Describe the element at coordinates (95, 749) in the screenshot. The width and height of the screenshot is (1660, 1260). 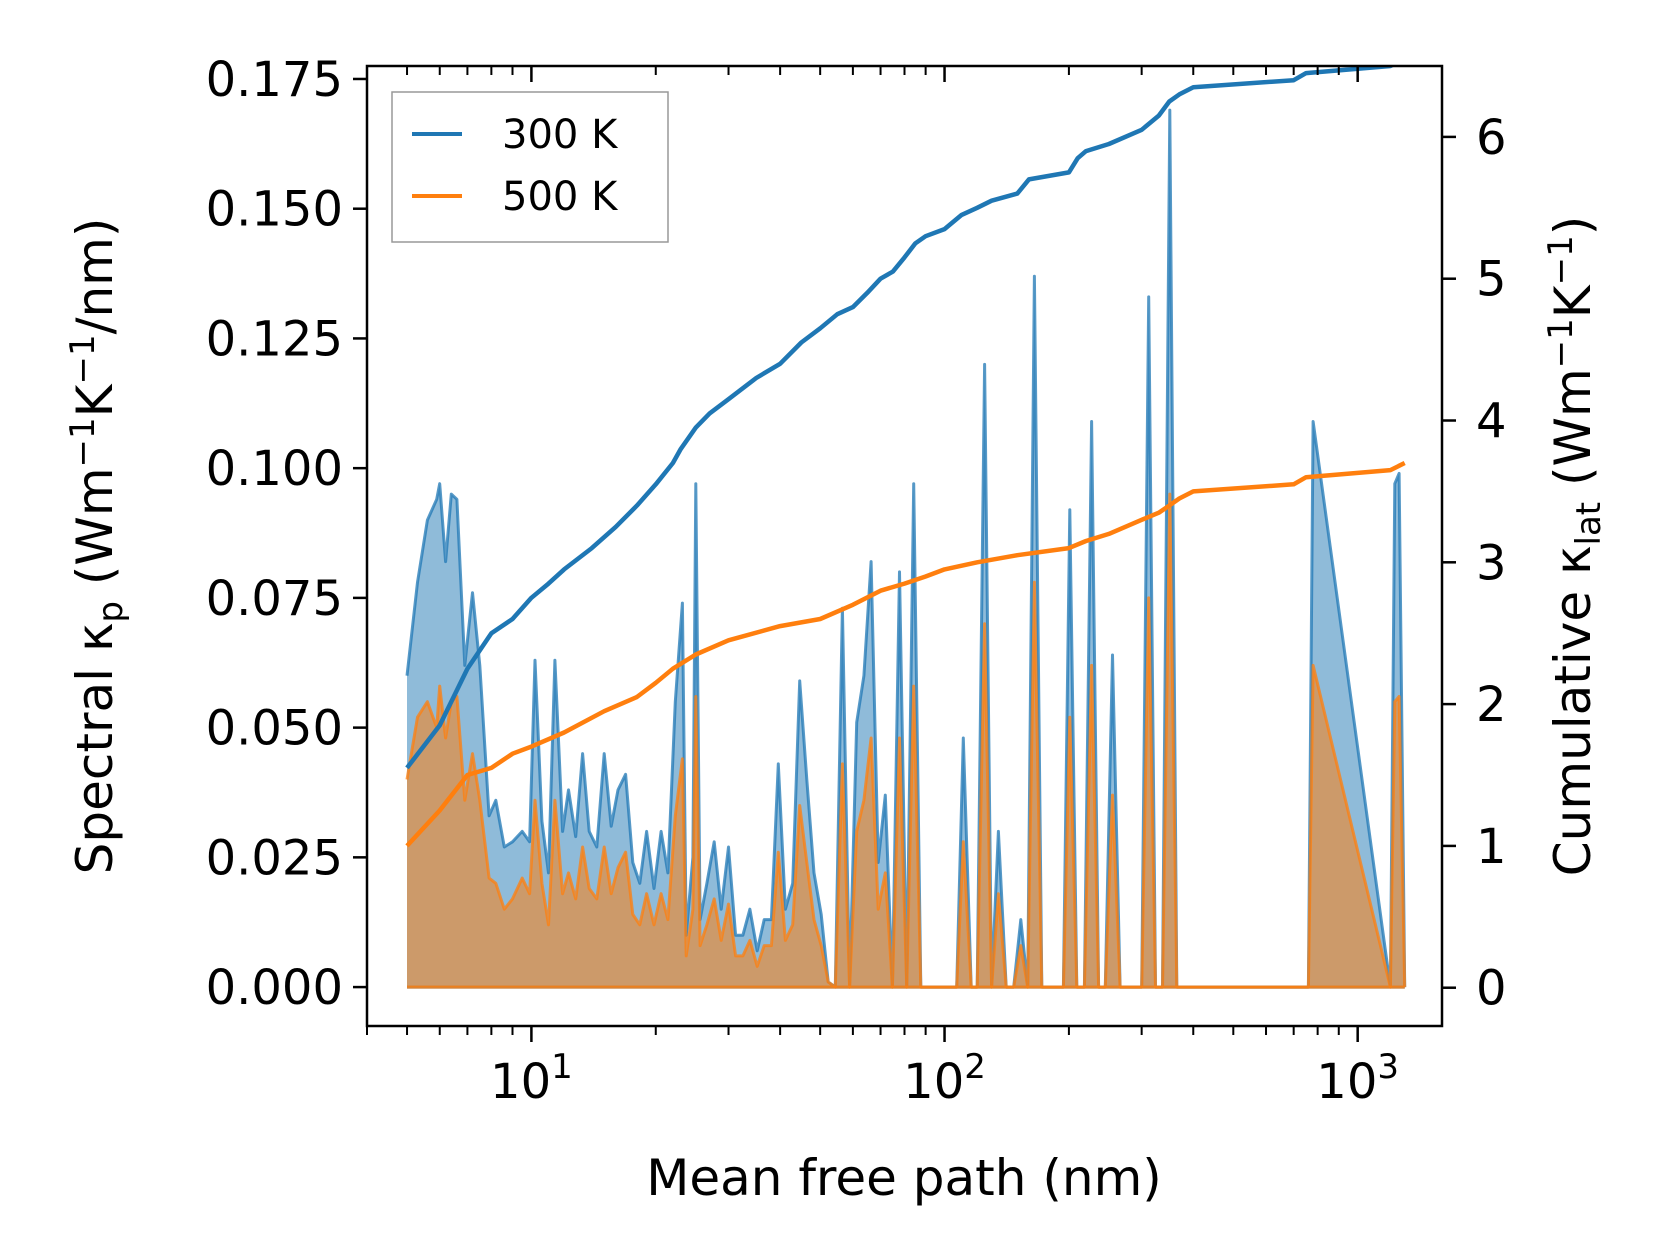
I see `y-left-title-main: Spectral κ` at that location.